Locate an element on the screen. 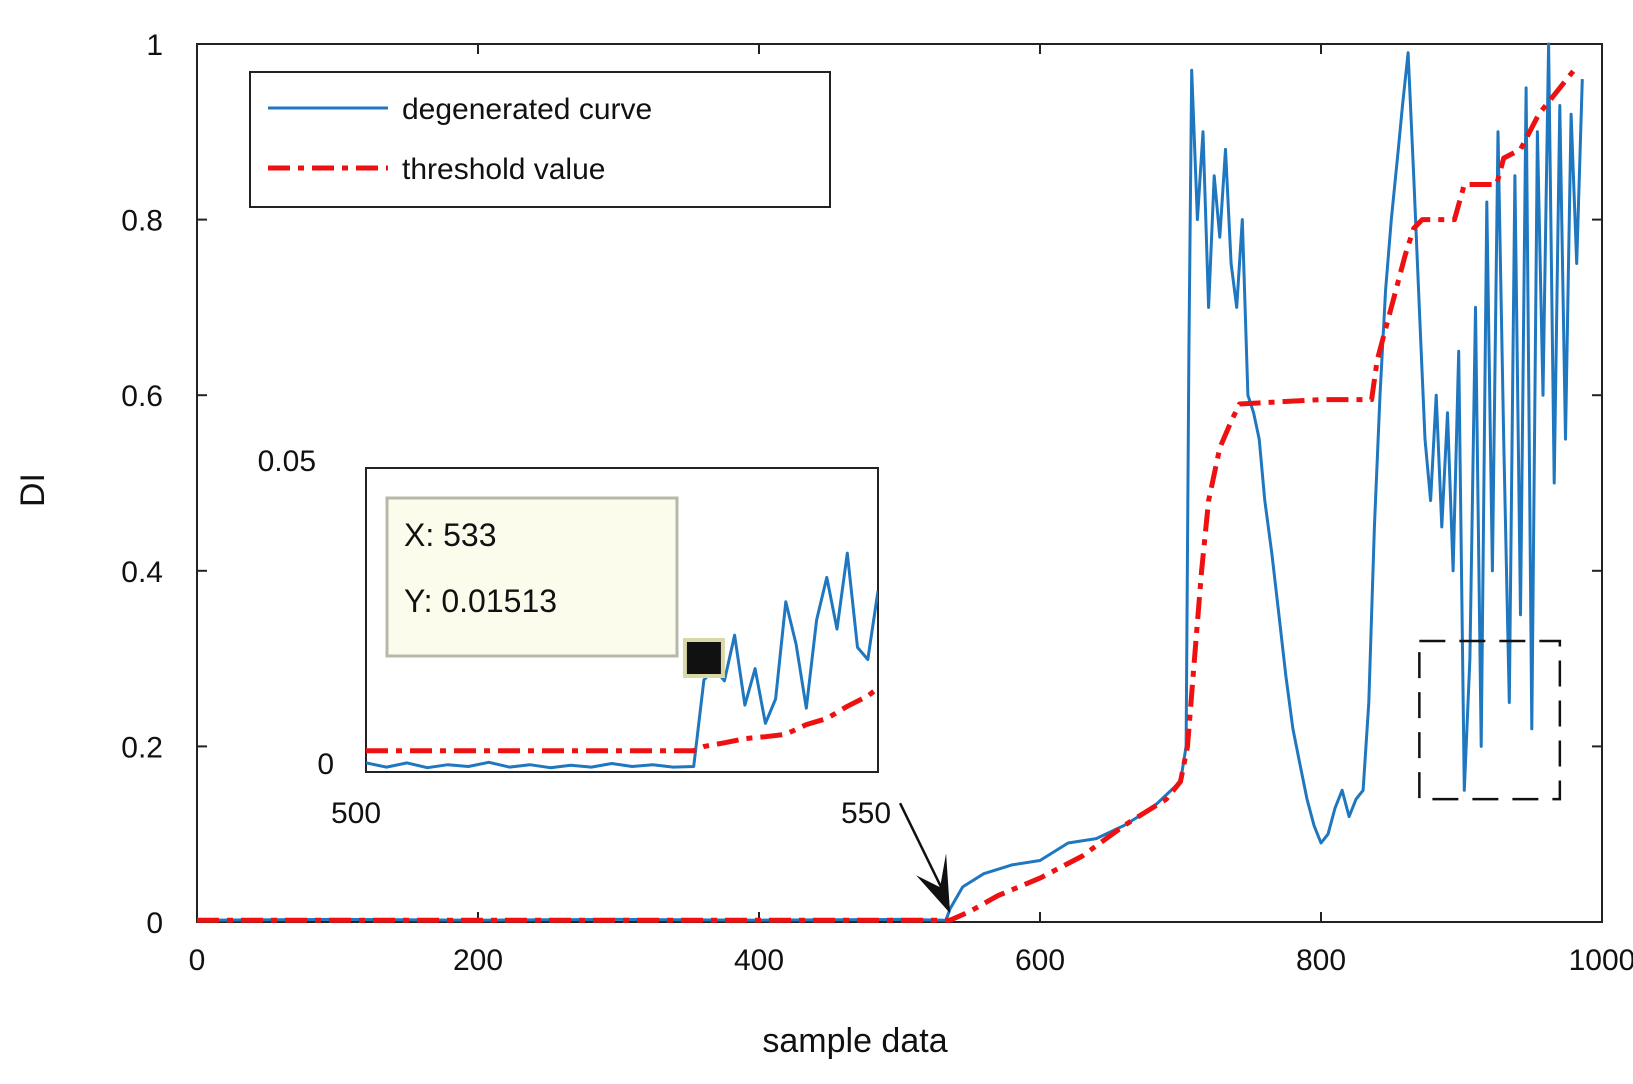  y-axis-label: DI is located at coordinates (33, 490).